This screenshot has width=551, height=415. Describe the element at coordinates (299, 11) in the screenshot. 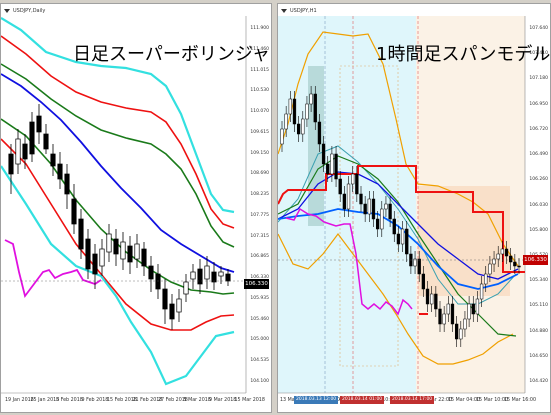

I see `symbol-label: USDJPY,H1` at that location.